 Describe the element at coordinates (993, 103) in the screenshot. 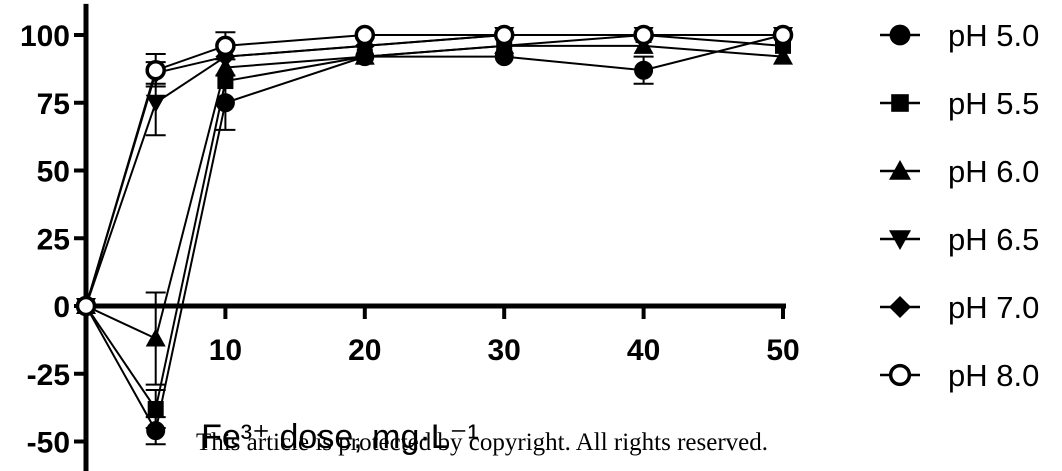

I see `legend-label: pH 5.5` at that location.